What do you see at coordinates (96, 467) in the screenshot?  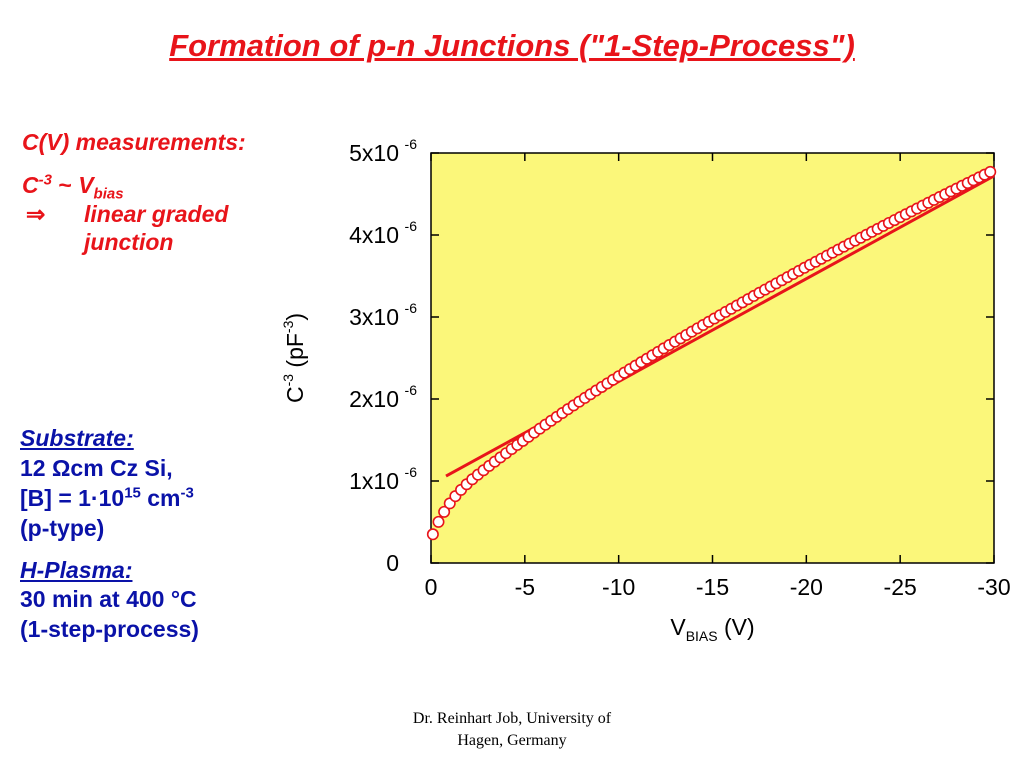 I see `substrate-resistivity: 12 Ωcm Cz Si,` at bounding box center [96, 467].